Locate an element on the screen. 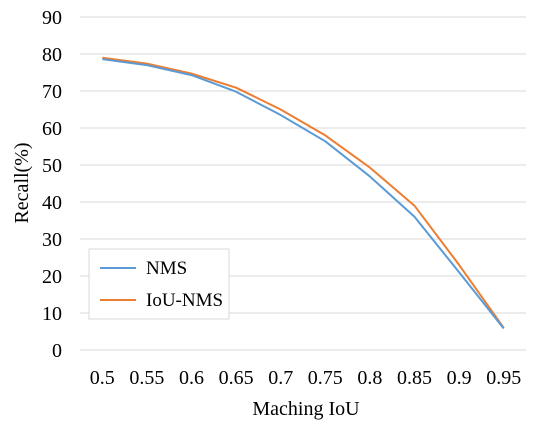 This screenshot has height=424, width=539. y-tick-label-90: 90 is located at coordinates (52, 18).